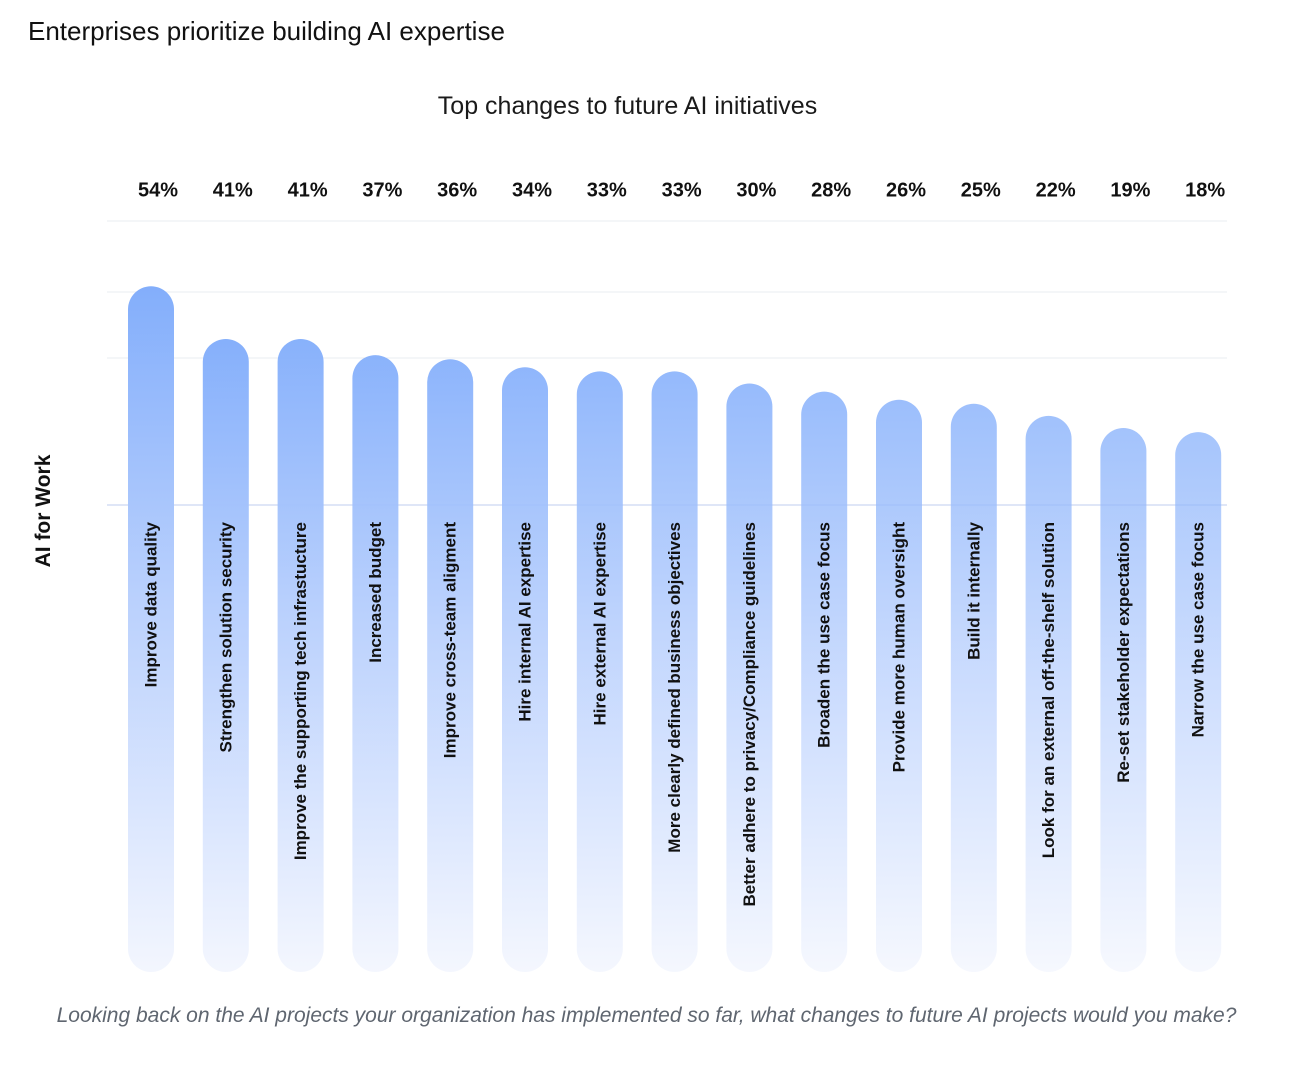 Image resolution: width=1293 pixels, height=1067 pixels. Describe the element at coordinates (382, 190) in the screenshot. I see `value-label: 37%` at that location.